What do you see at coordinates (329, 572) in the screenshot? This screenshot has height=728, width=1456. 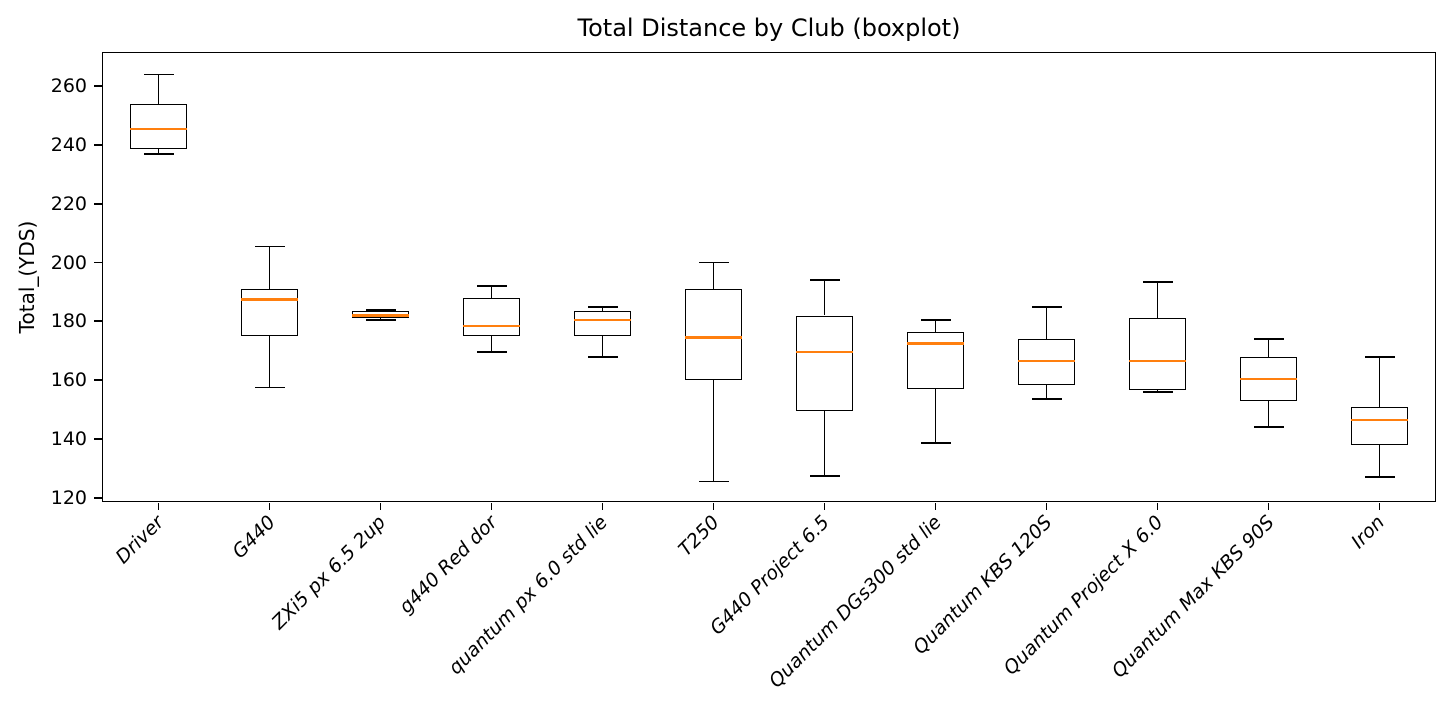 I see `x-tick-label: ZXi5 px 6.5 2up` at bounding box center [329, 572].